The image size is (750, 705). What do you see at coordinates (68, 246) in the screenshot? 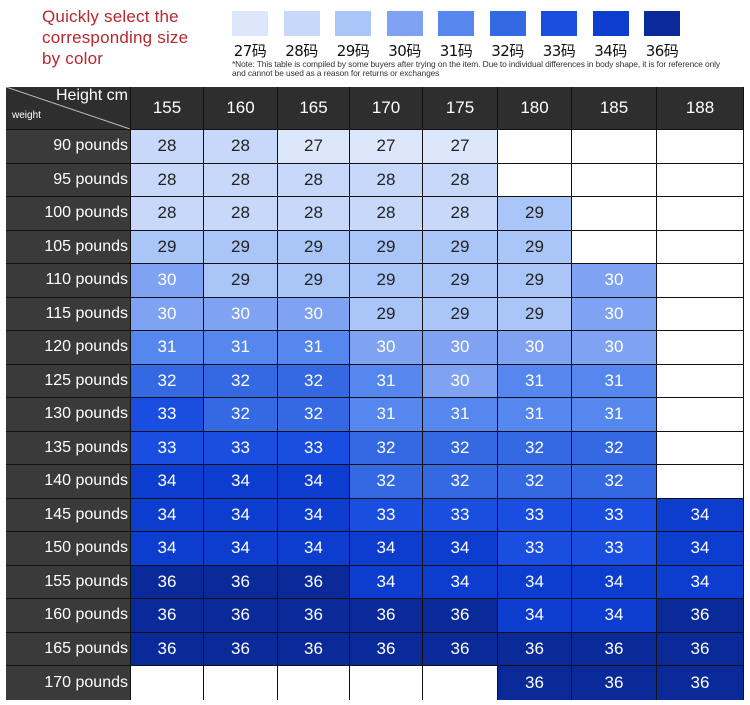
I see `weight-row-header: 105 pounds` at bounding box center [68, 246].